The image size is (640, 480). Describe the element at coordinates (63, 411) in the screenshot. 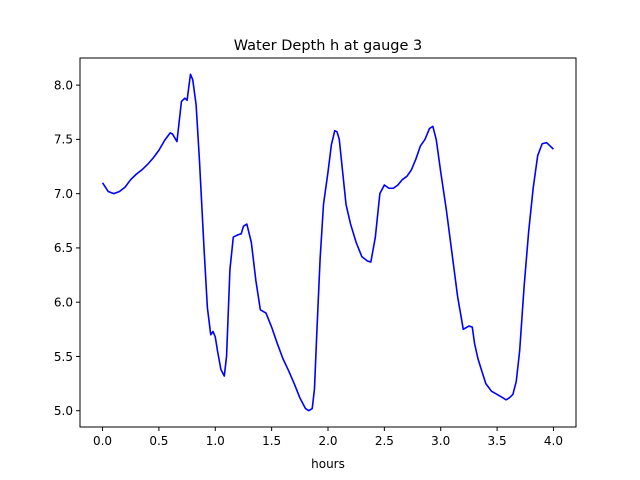

I see `y-tick-label: 5.0` at that location.